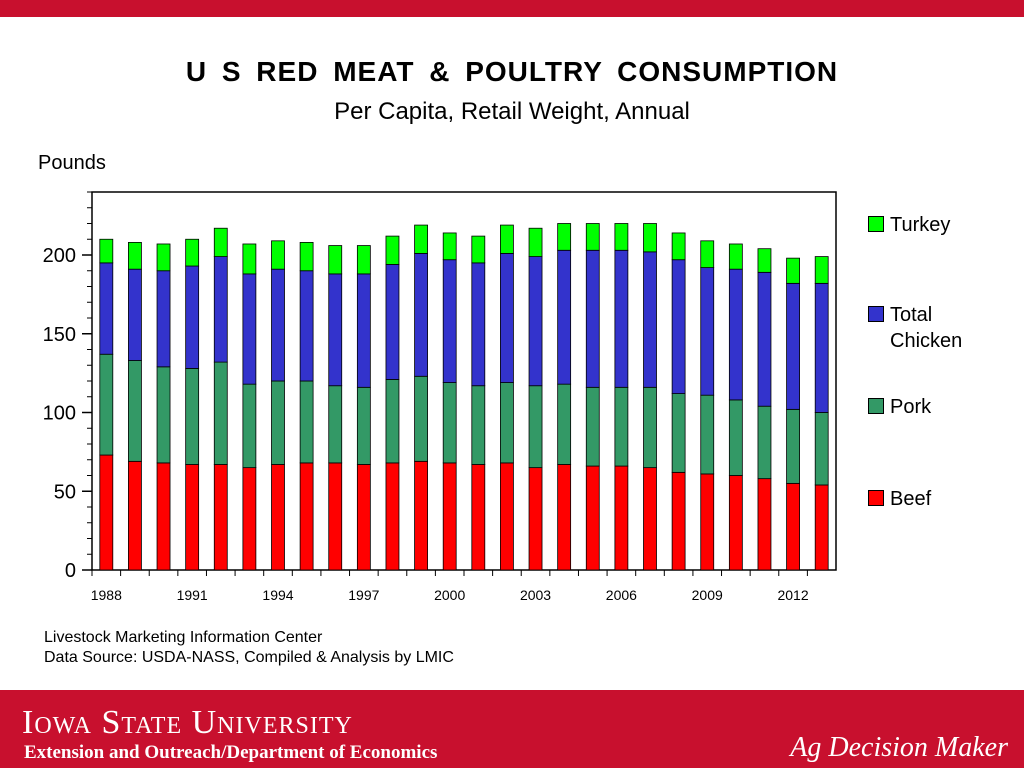 The height and width of the screenshot is (768, 1024). Describe the element at coordinates (135, 411) in the screenshot. I see `bar-pork-1989` at that location.